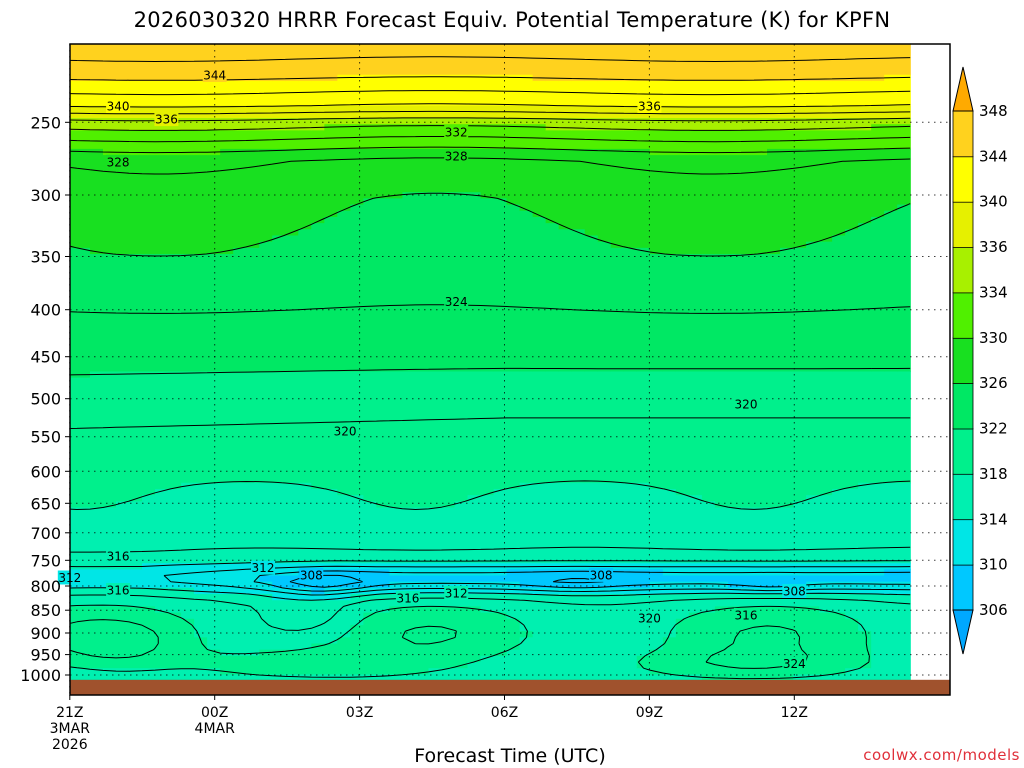  What do you see at coordinates (794, 591) in the screenshot?
I see `contour-label-bg` at bounding box center [794, 591].